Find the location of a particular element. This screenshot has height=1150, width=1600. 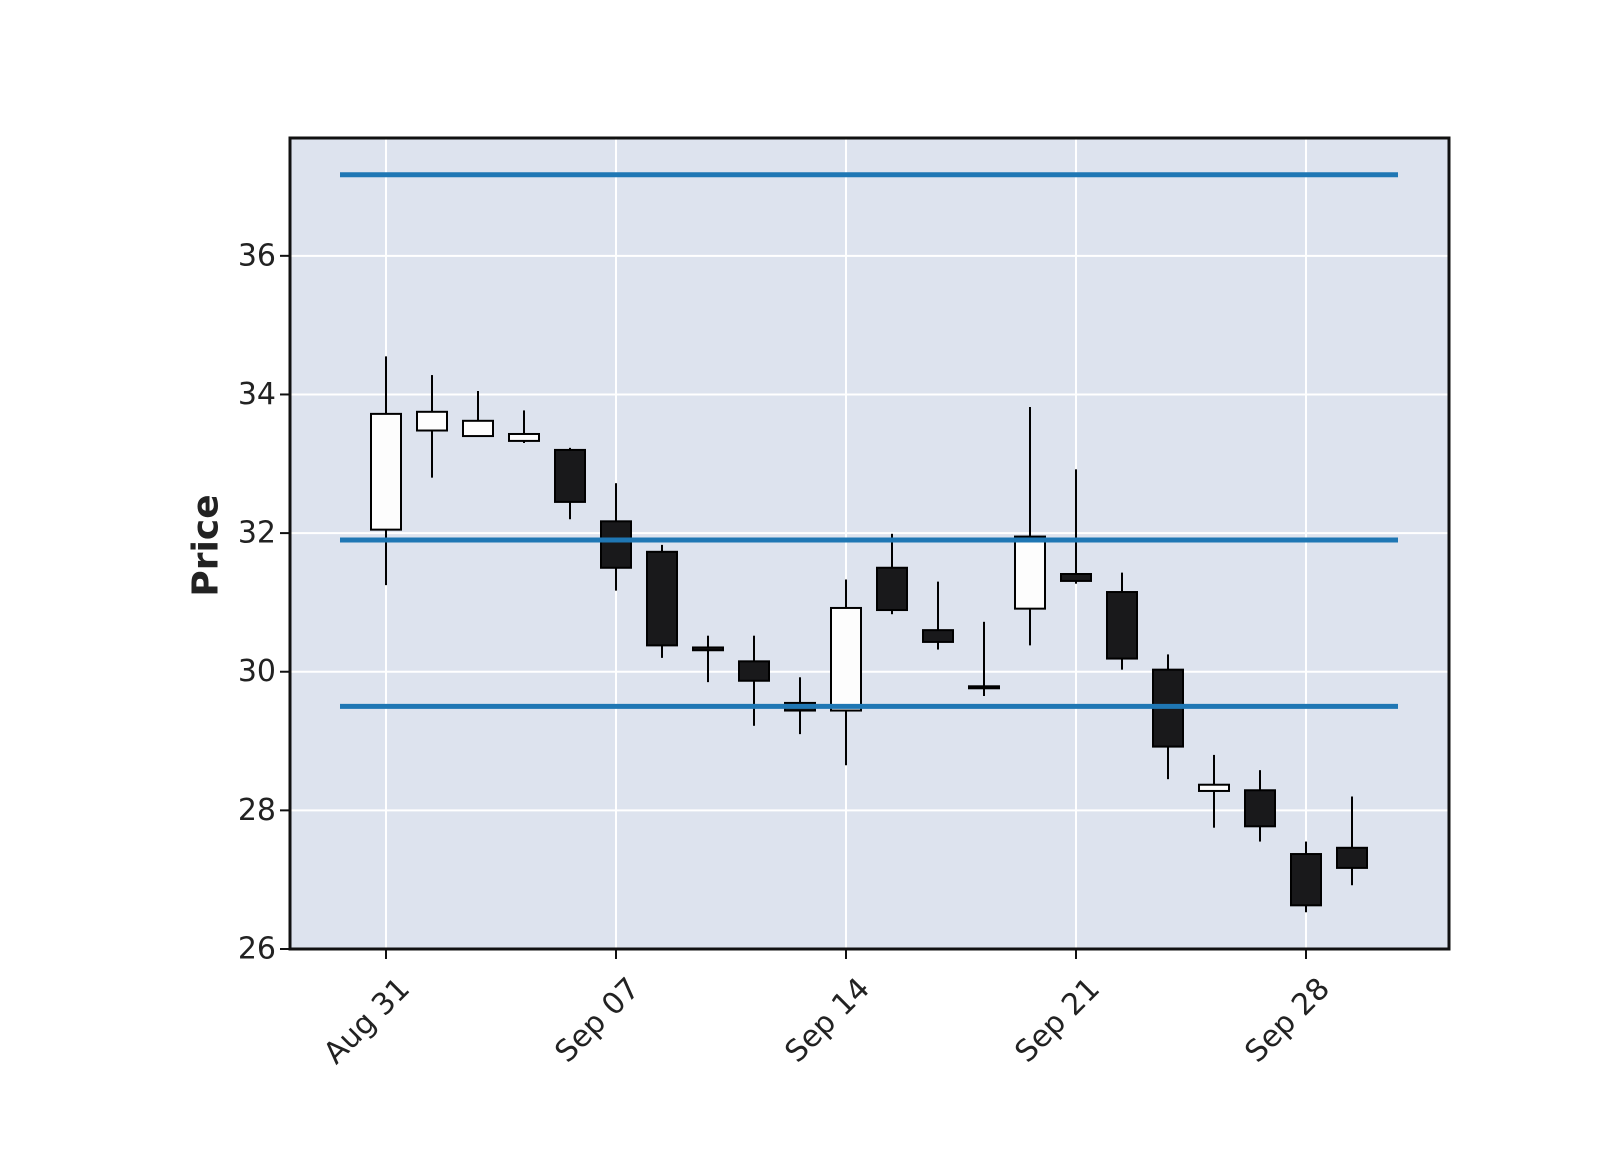

x-tick-label: Sep 21 is located at coordinates (1057, 1020).